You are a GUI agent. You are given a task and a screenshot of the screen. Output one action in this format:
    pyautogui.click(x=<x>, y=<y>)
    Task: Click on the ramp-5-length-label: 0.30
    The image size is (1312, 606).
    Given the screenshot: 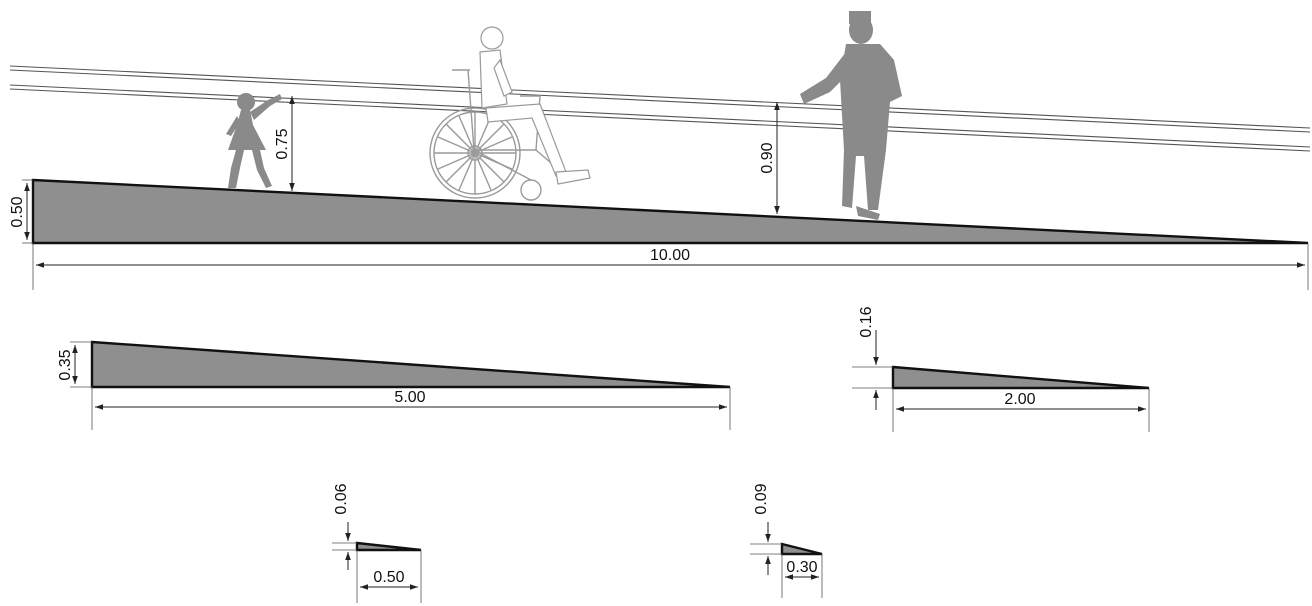 What is the action you would take?
    pyautogui.click(x=801, y=567)
    